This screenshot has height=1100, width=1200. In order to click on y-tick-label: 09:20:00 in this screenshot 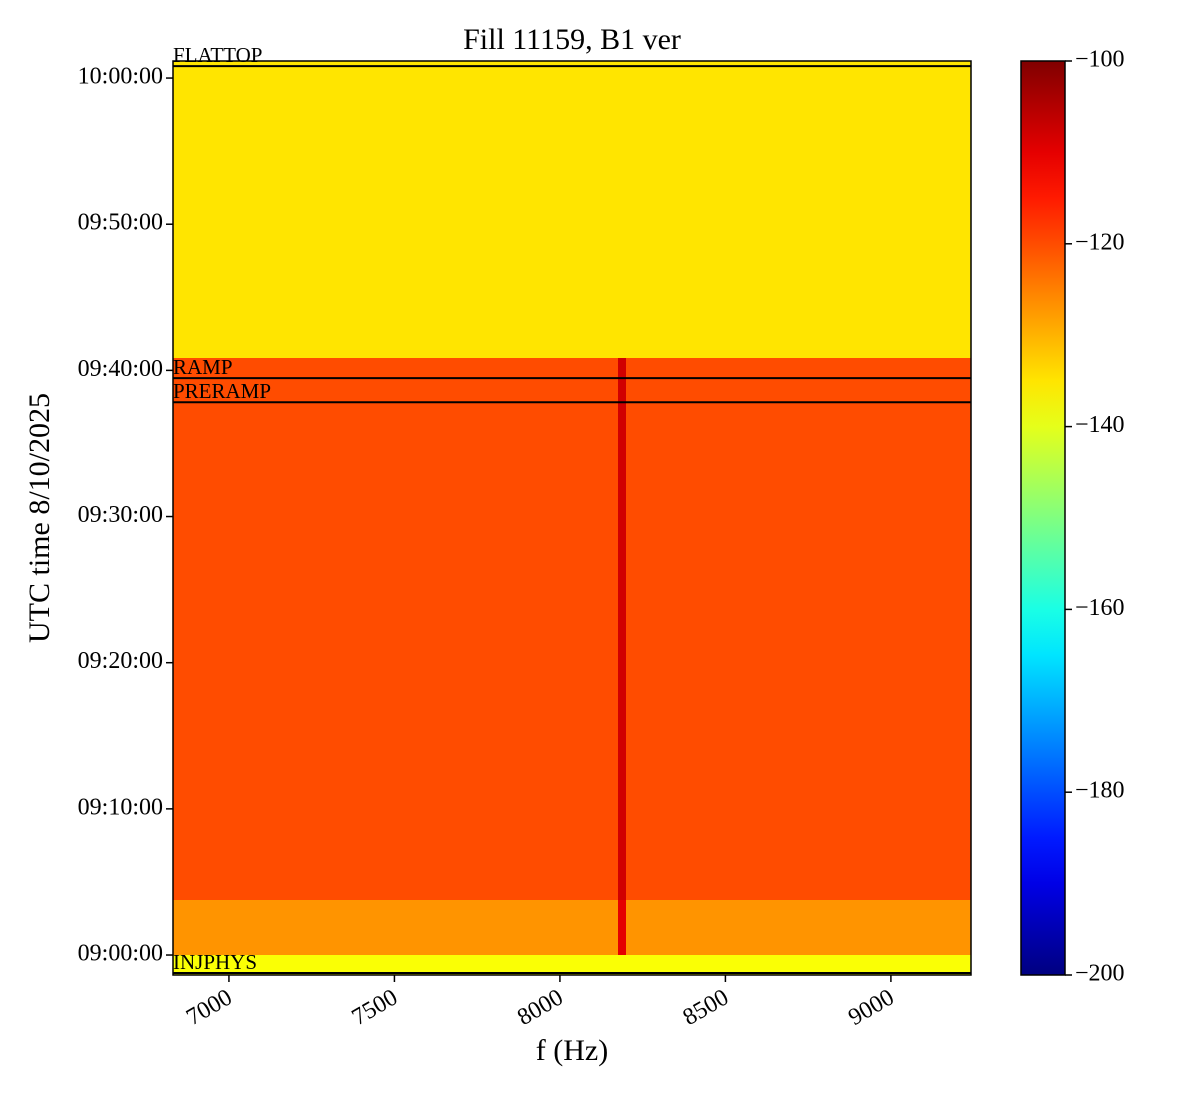, I will do `click(120, 661)`.